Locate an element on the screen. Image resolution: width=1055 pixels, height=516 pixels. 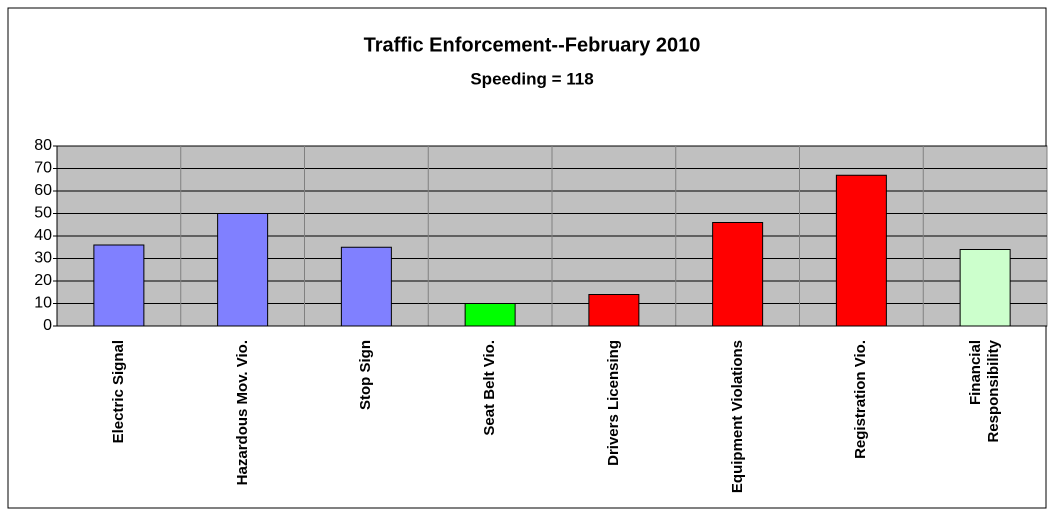
y-tick-label: 70 is located at coordinates (43, 168).